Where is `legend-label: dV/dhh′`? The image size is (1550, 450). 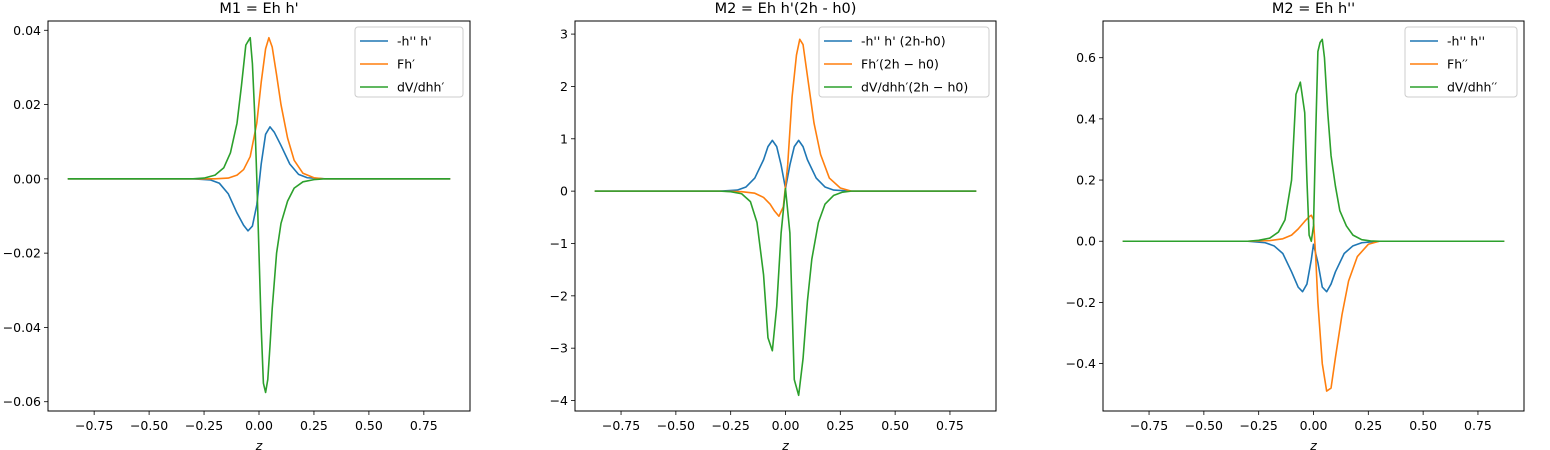 legend-label: dV/dhh′ is located at coordinates (420, 87).